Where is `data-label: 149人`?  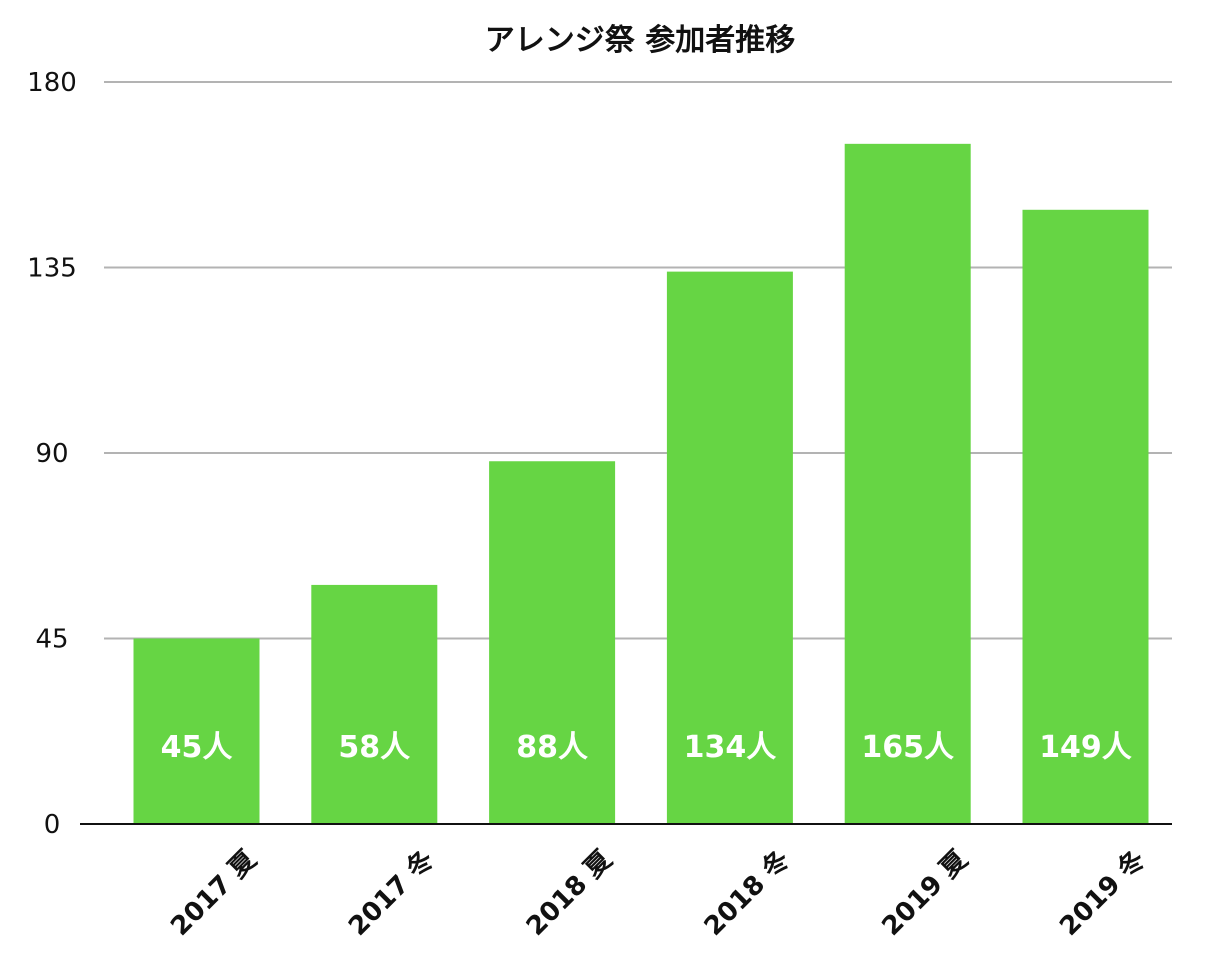
data-label: 149人 is located at coordinates (1085, 747).